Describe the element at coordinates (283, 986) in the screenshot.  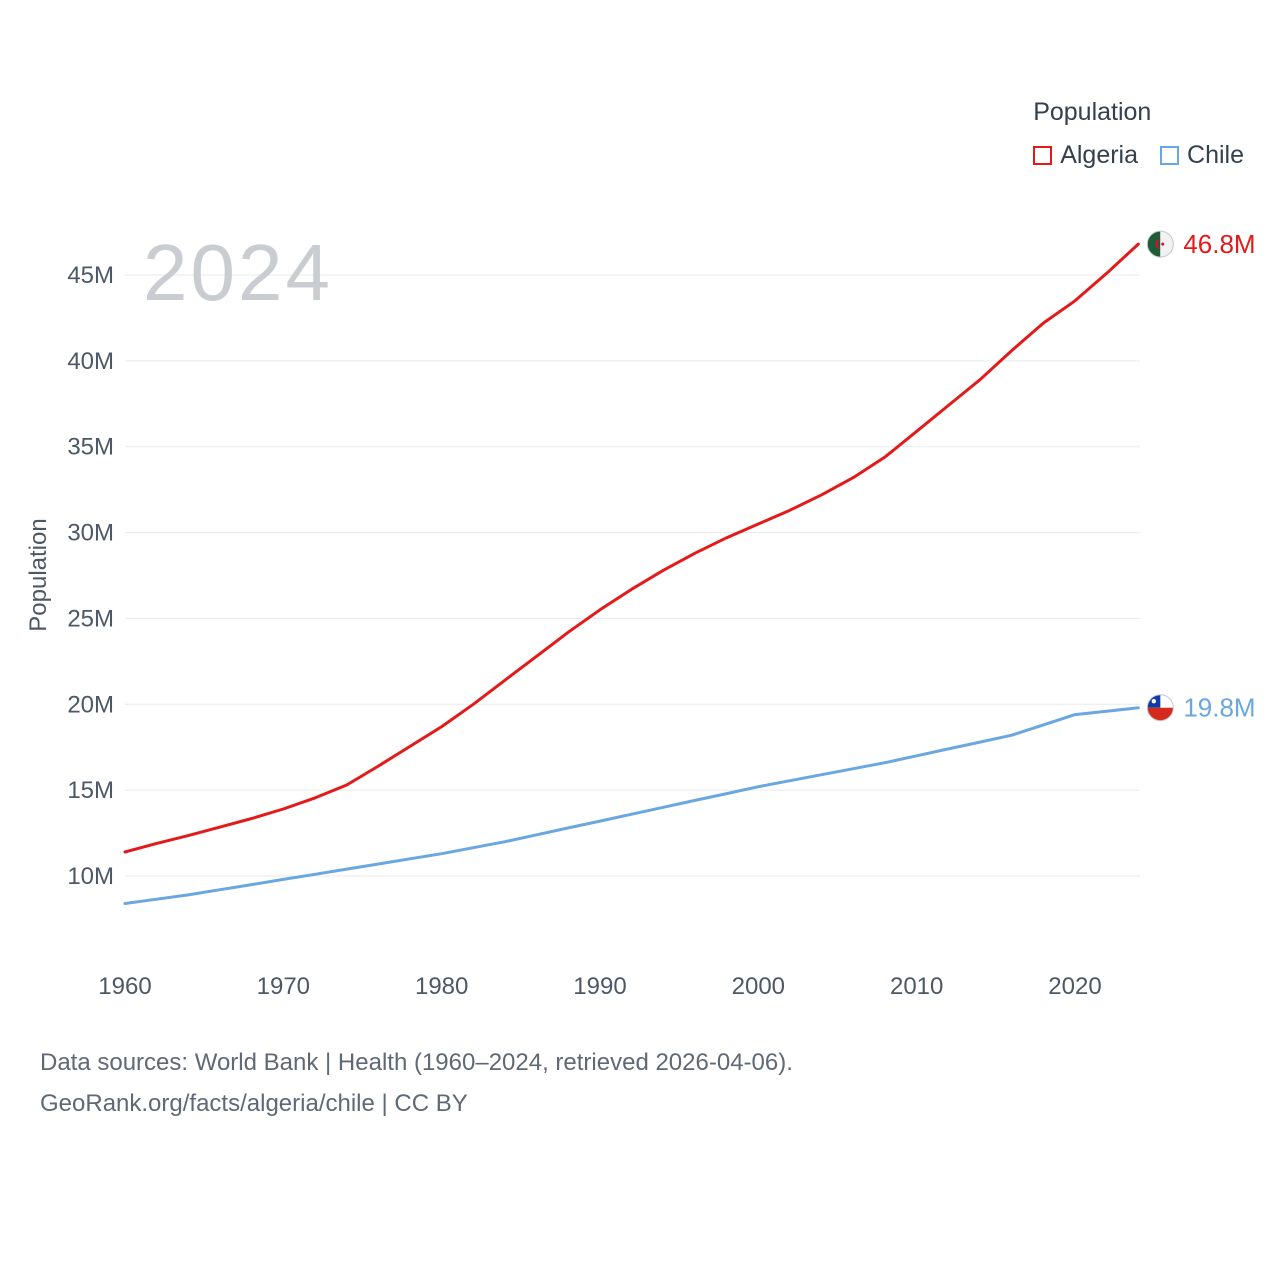
I see `x-tick-label: 1970` at that location.